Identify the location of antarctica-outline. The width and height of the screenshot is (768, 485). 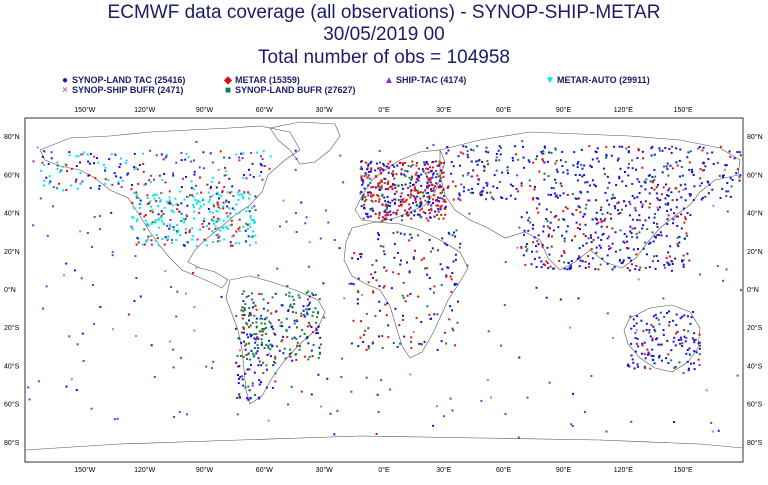
(384, 443).